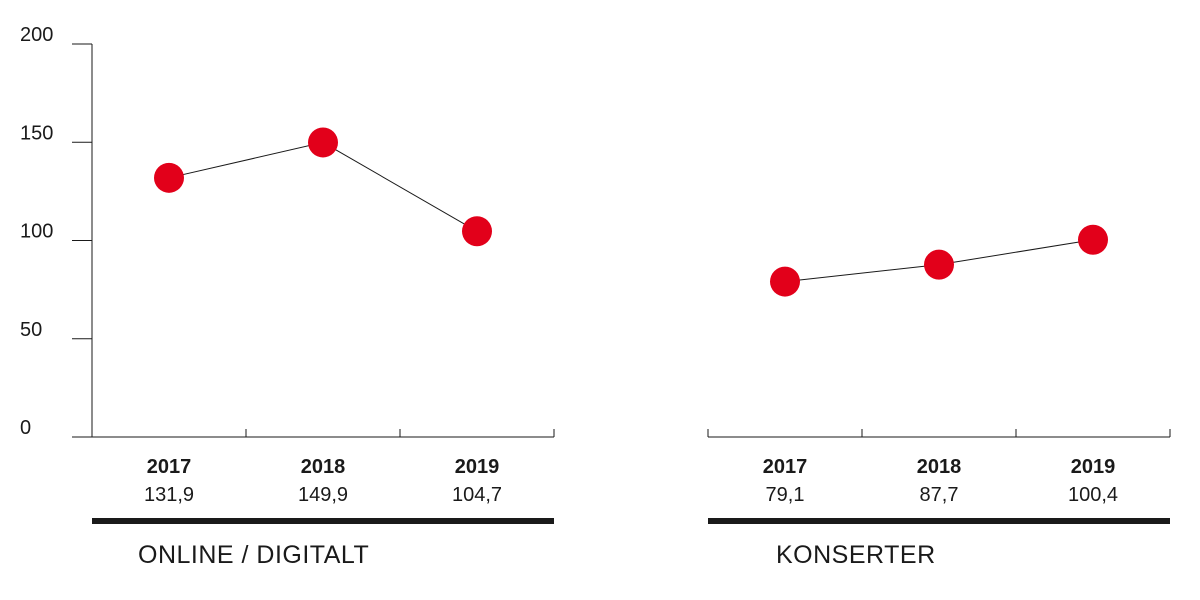  I want to click on panel-title: KONSERTER, so click(856, 555).